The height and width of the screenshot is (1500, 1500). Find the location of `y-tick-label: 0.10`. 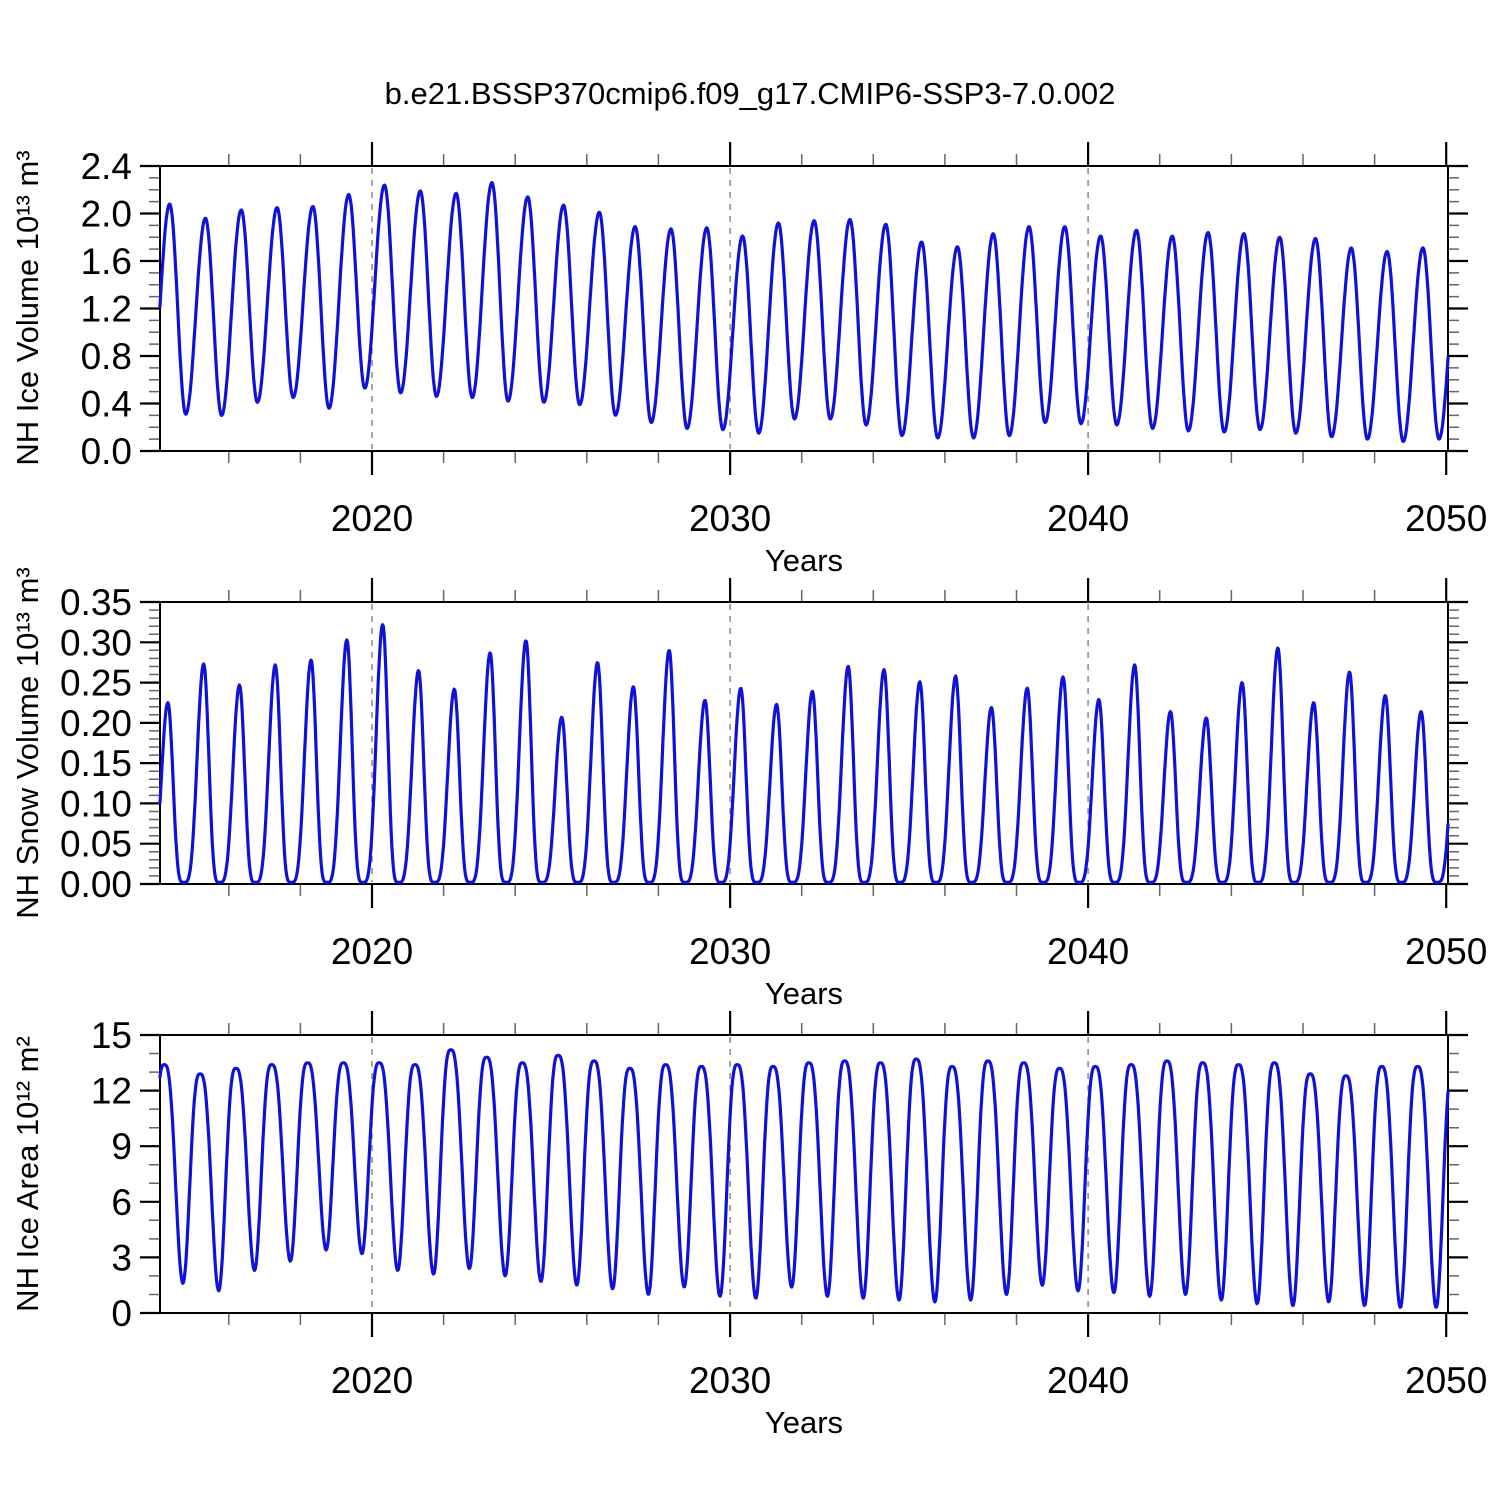

y-tick-label: 0.10 is located at coordinates (96, 803).